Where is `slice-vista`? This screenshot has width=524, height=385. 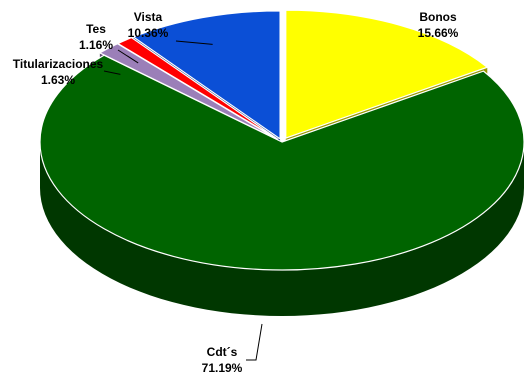
slice-vista is located at coordinates (206, 75).